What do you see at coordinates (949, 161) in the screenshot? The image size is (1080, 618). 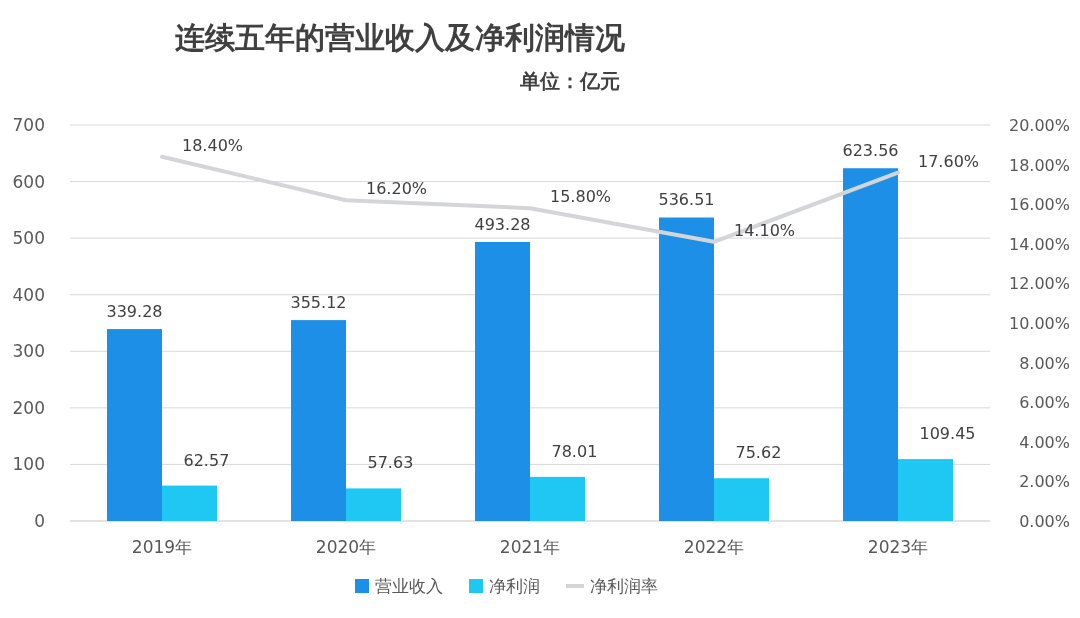 I see `data-label: 17.60%` at bounding box center [949, 161].